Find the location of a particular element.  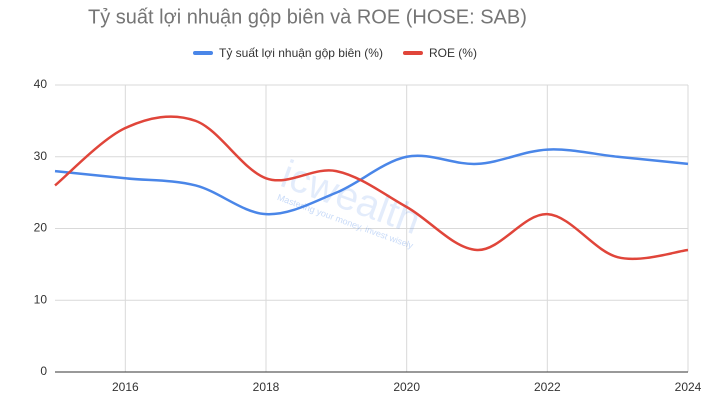

x-tick-label: 2022 is located at coordinates (547, 387).